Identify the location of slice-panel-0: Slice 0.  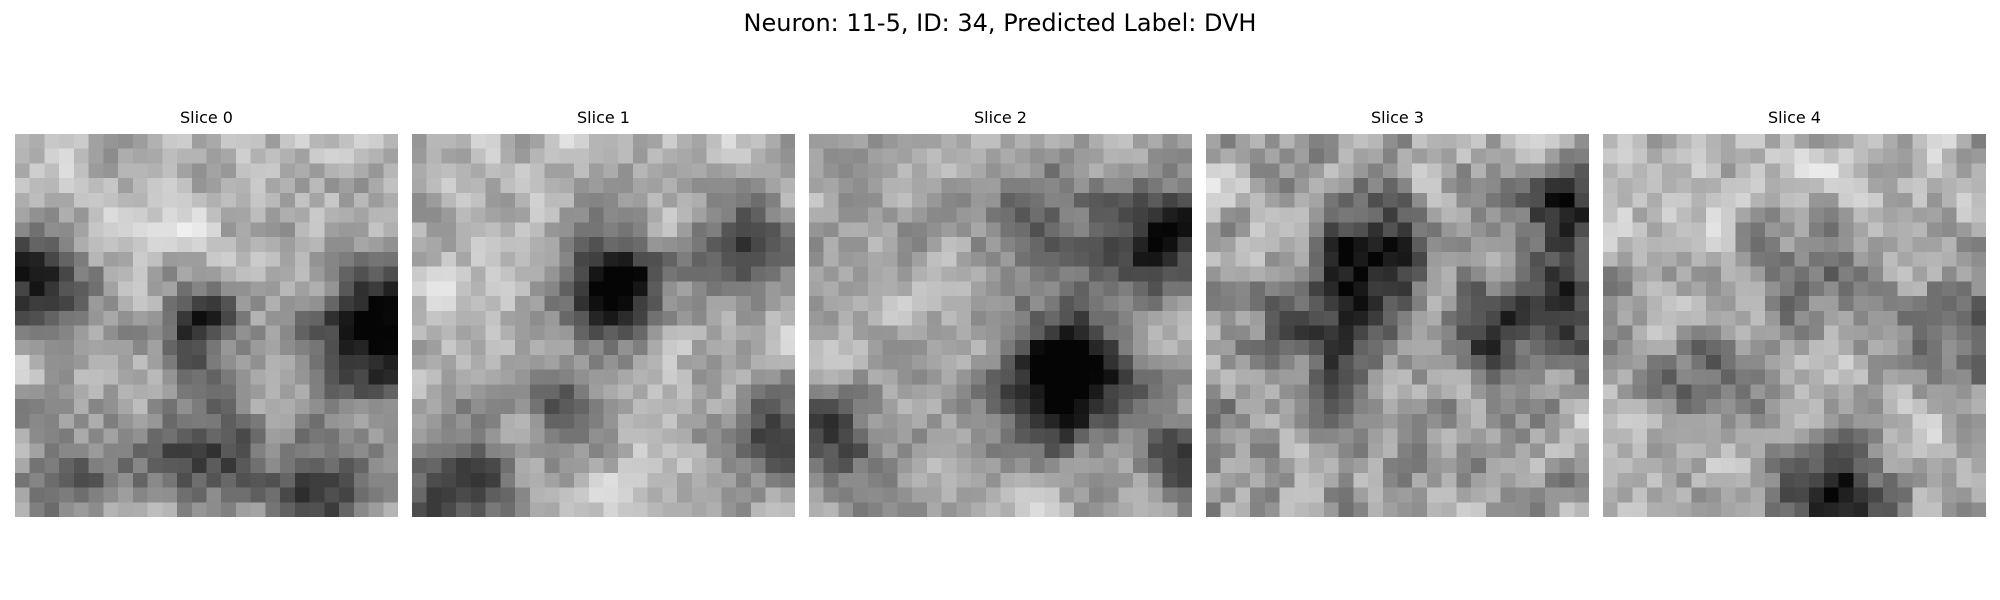
(206, 312).